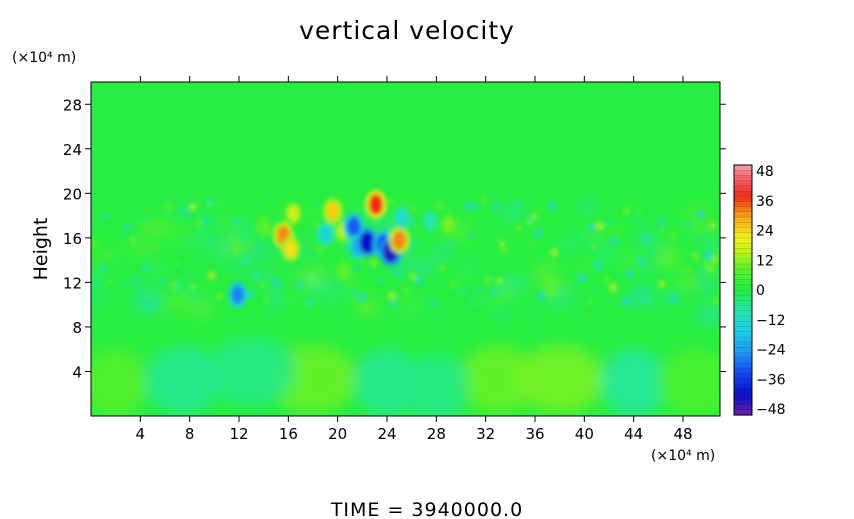 The height and width of the screenshot is (519, 854). Describe the element at coordinates (436, 434) in the screenshot. I see `x-tick-label: 28` at that location.